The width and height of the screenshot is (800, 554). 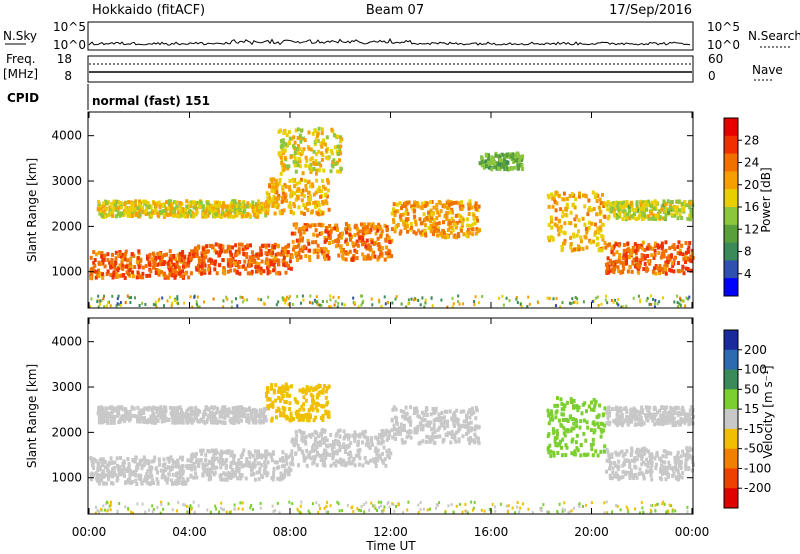 What do you see at coordinates (751, 163) in the screenshot?
I see `colorbar-tick-label: 24` at bounding box center [751, 163].